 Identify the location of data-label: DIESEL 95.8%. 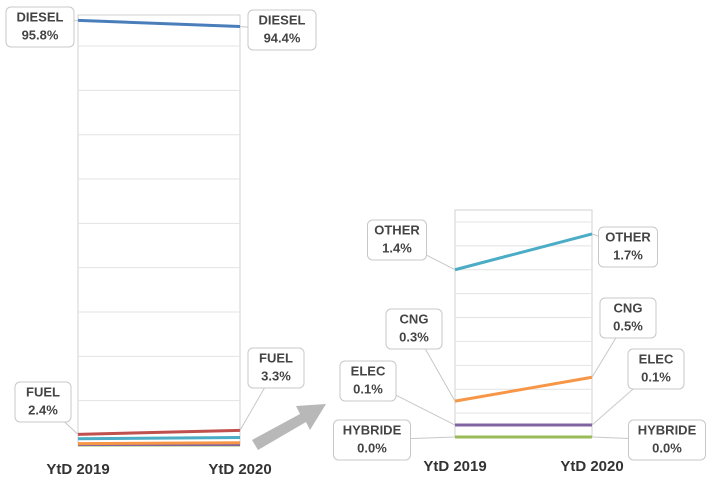
(42, 27).